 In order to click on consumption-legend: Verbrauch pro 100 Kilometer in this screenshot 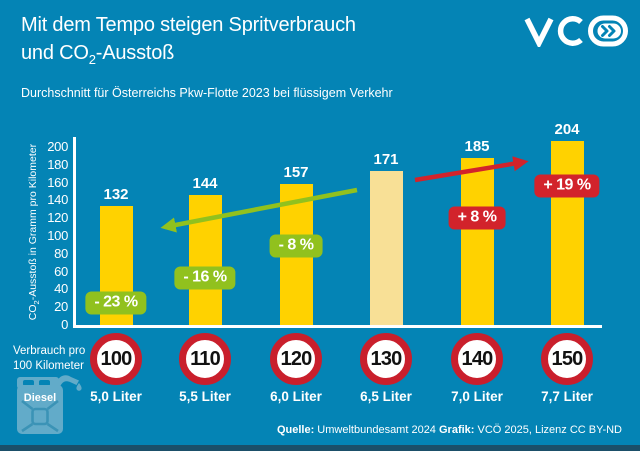, I will do `click(49, 359)`.